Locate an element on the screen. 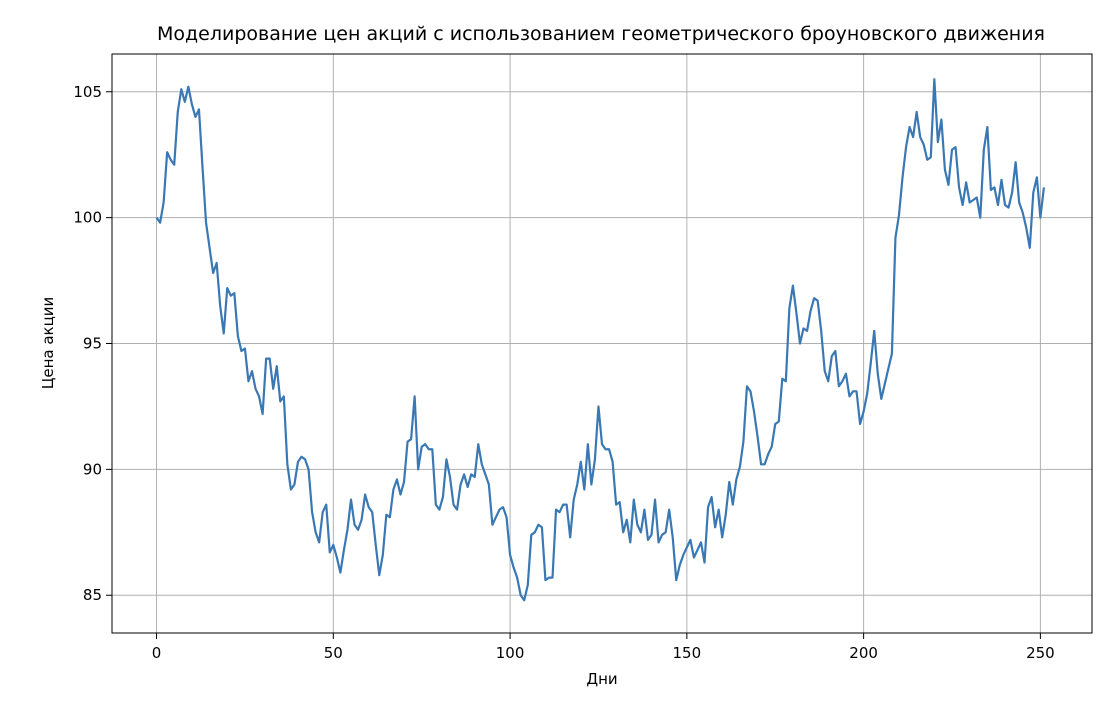 The width and height of the screenshot is (1114, 722). y-tick-label: 105 is located at coordinates (87, 92).